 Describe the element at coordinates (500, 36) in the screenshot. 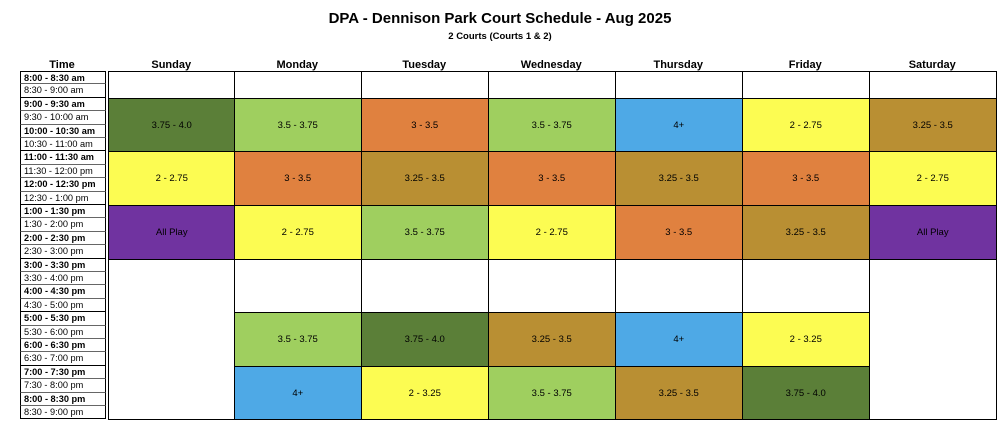

I see `page-subtitle: 2 Courts (Courts 1 & 2)` at that location.